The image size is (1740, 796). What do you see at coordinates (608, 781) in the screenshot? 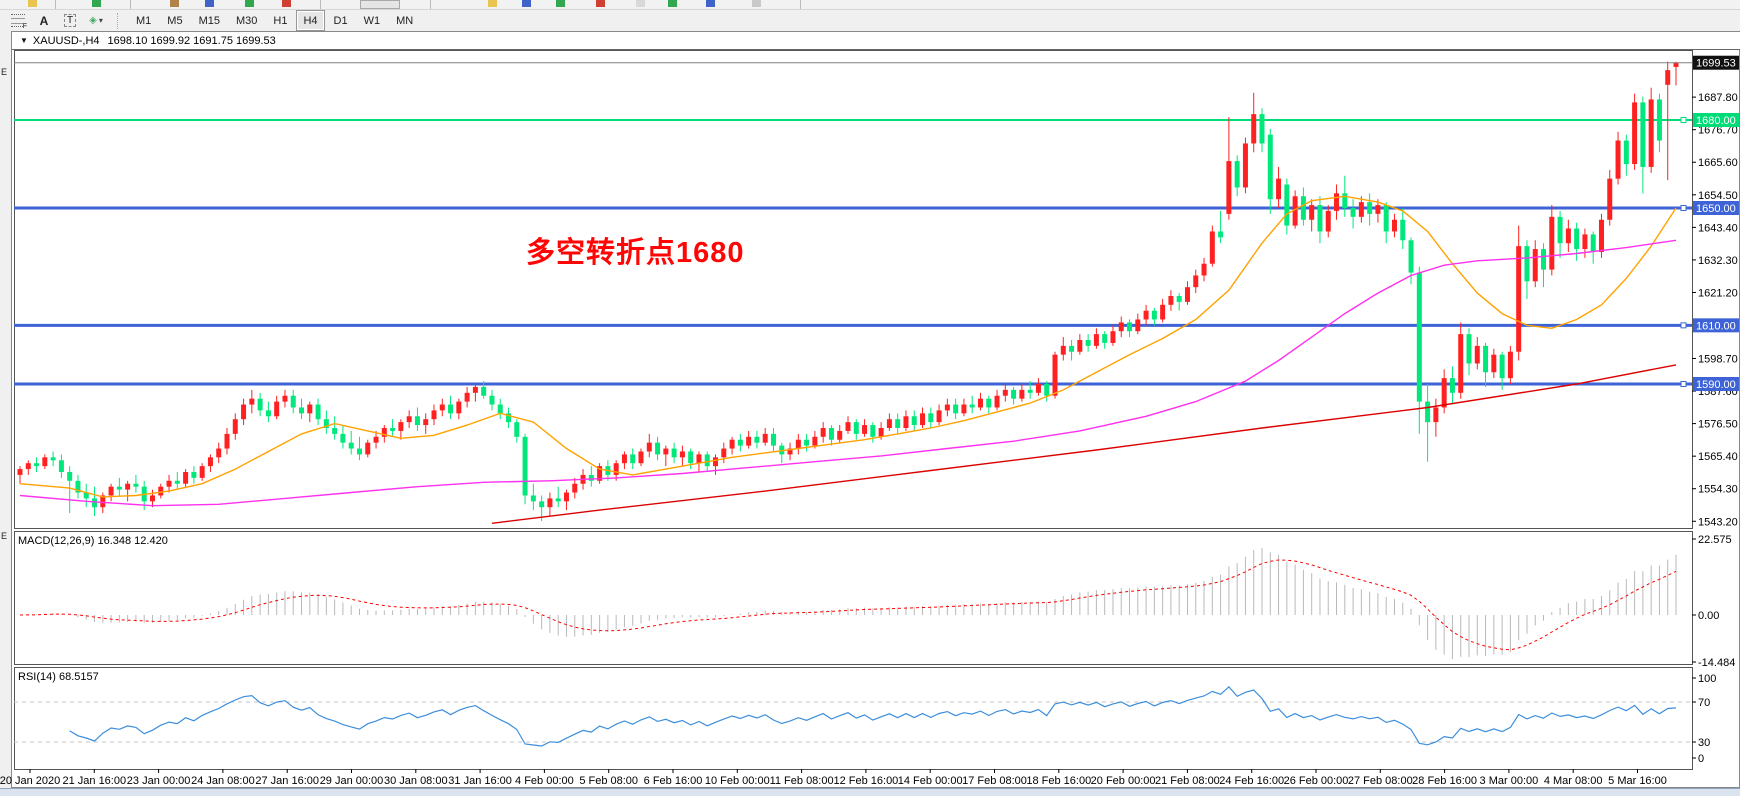
I see `svg-text: 5 Feb 08:00` at bounding box center [608, 781].